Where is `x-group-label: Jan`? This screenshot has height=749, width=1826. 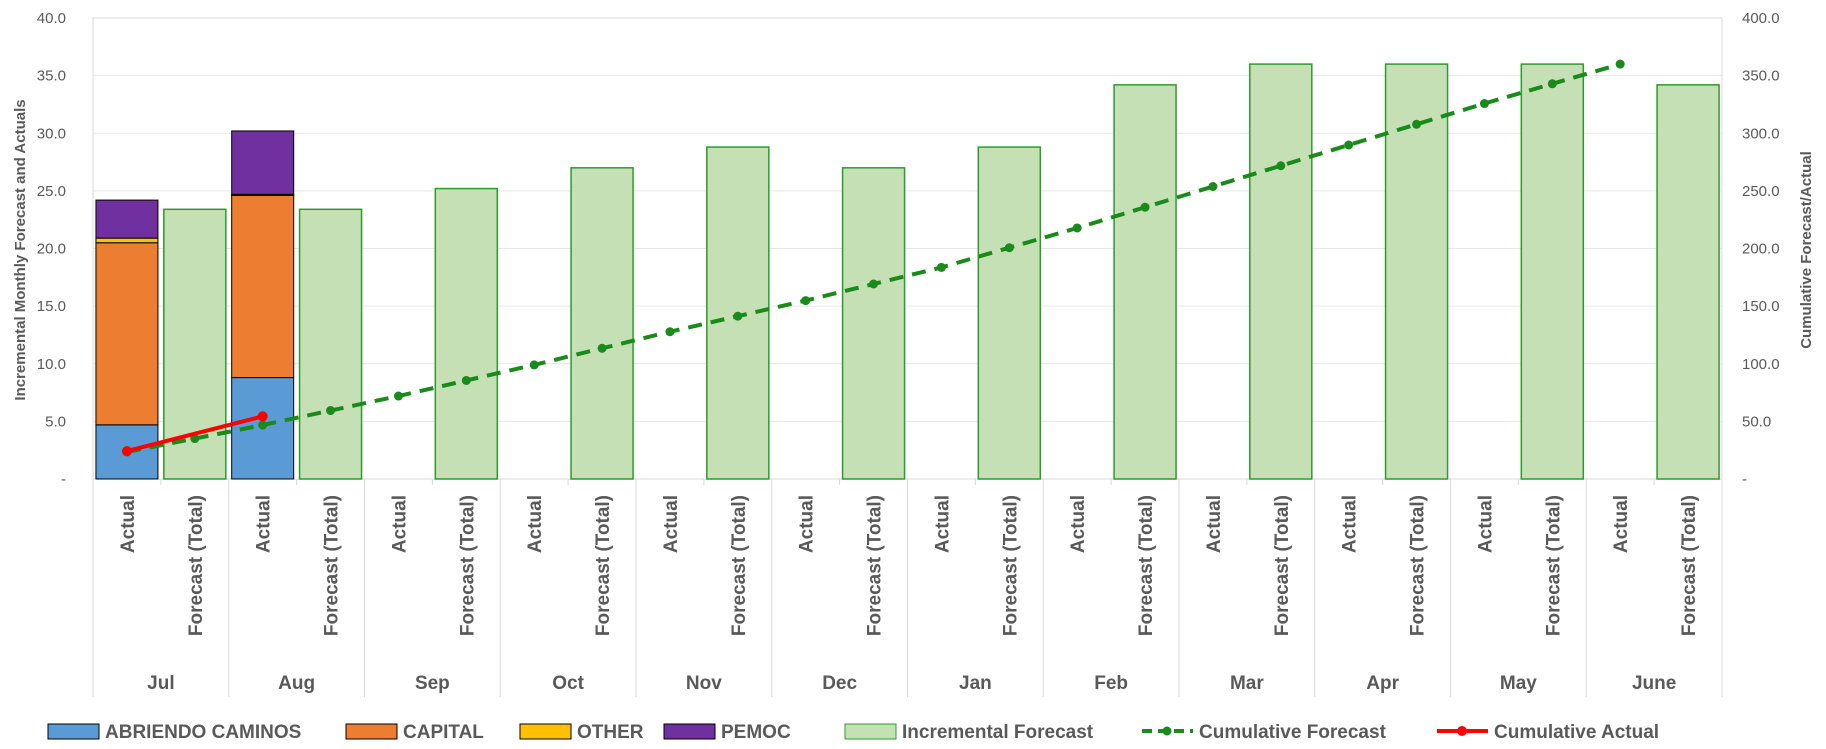
x-group-label: Jan is located at coordinates (975, 683).